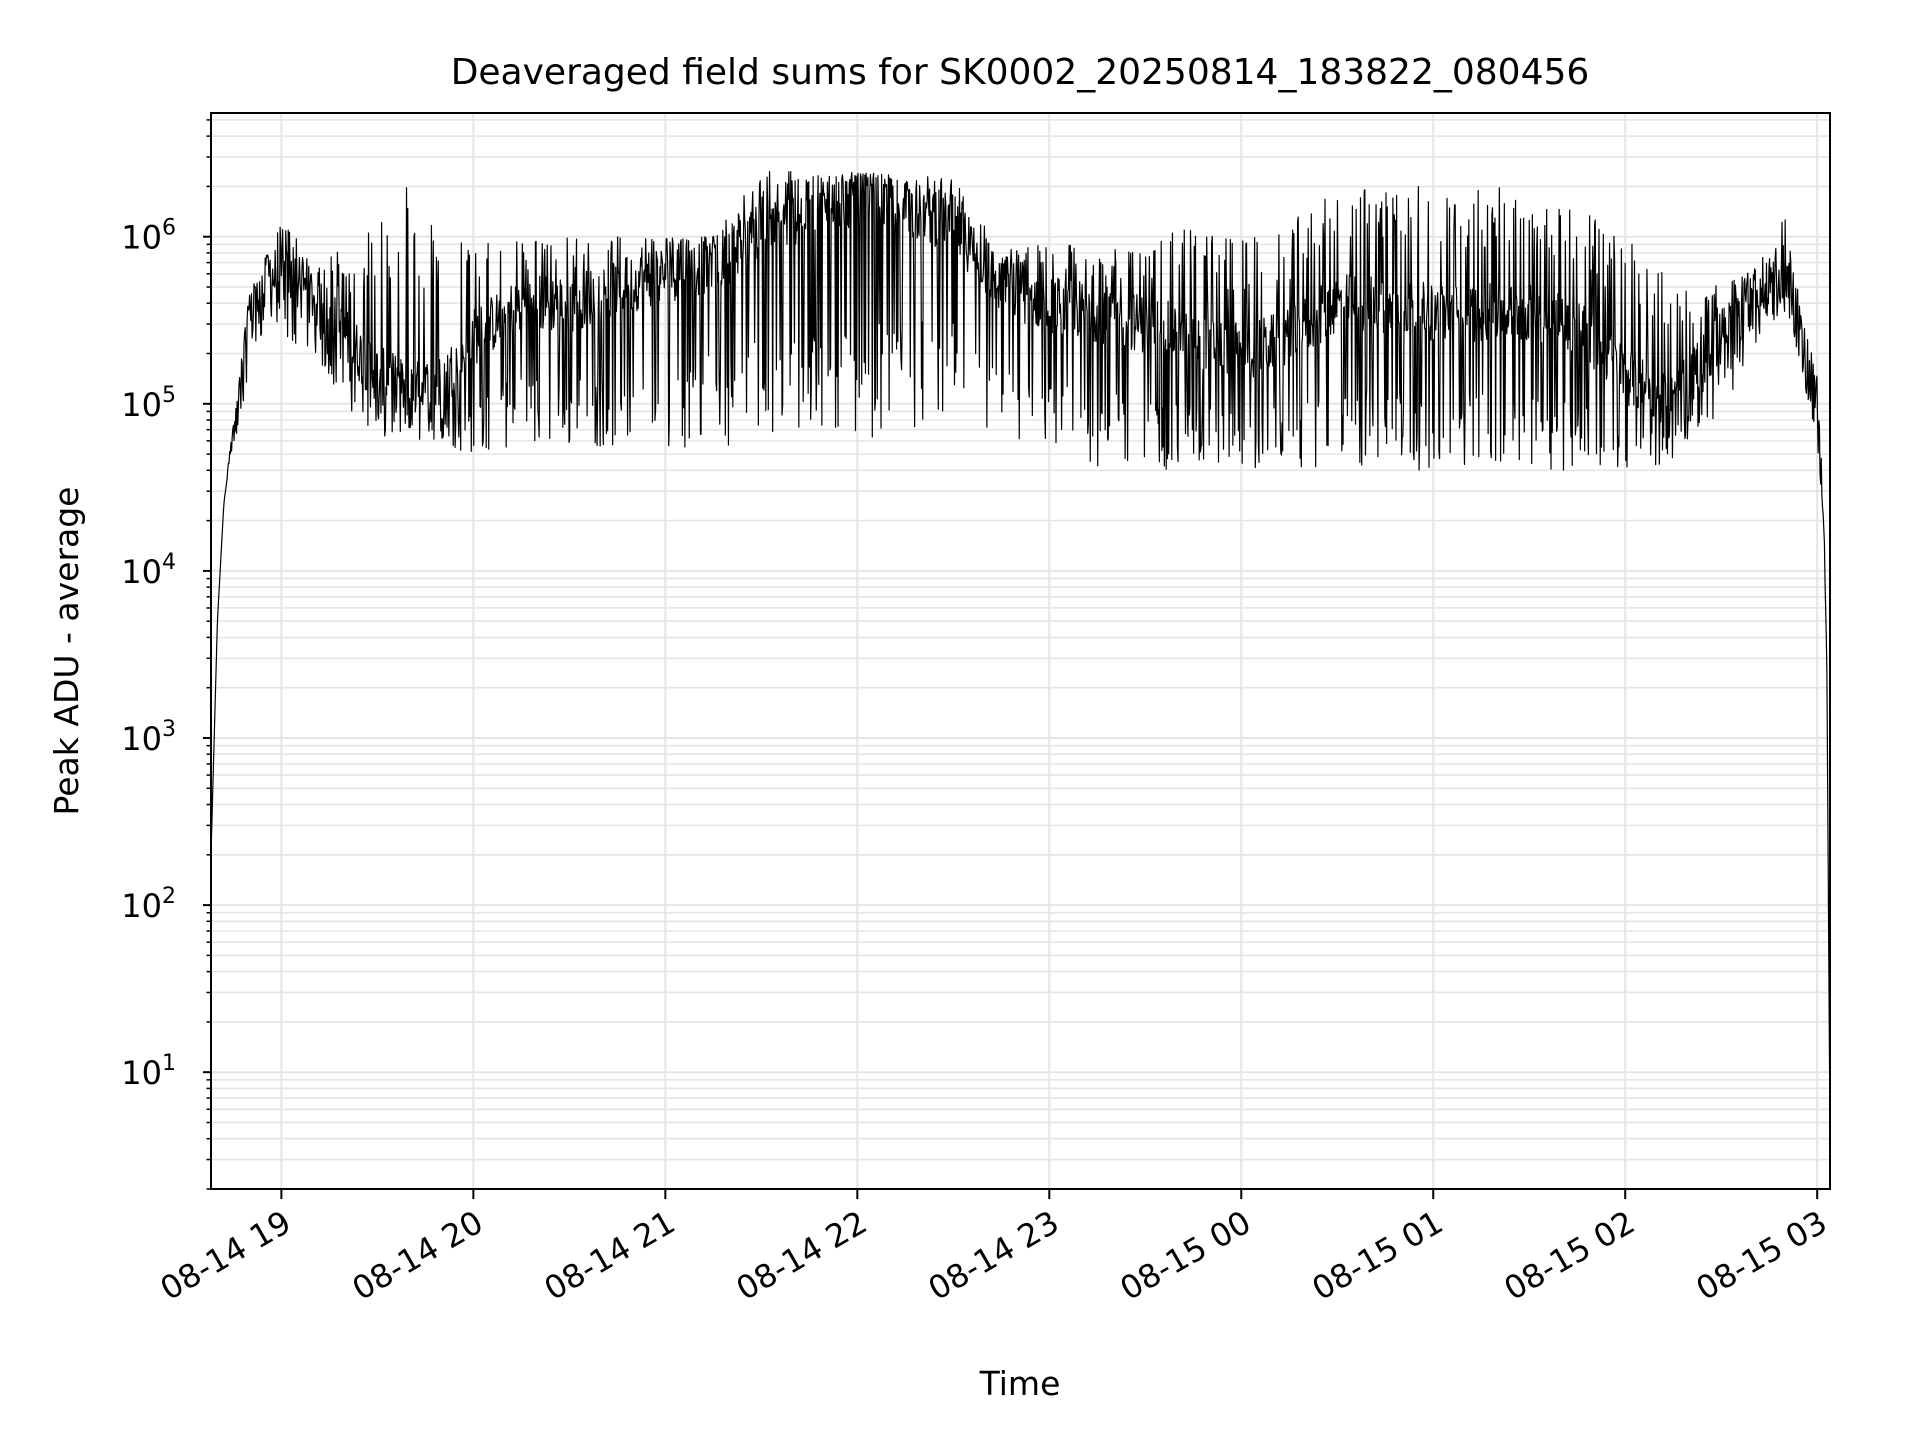 The height and width of the screenshot is (1440, 1920). I want to click on y-tick-label: 10¹, so click(148, 1071).